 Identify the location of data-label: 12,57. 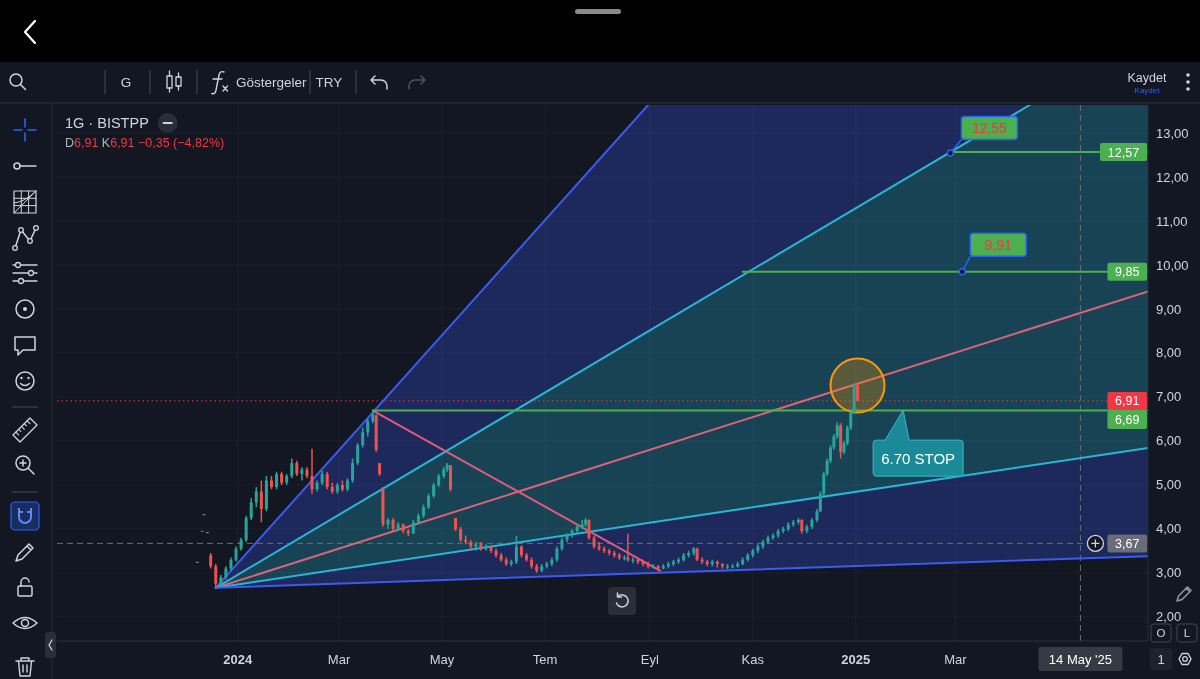
(1123, 152).